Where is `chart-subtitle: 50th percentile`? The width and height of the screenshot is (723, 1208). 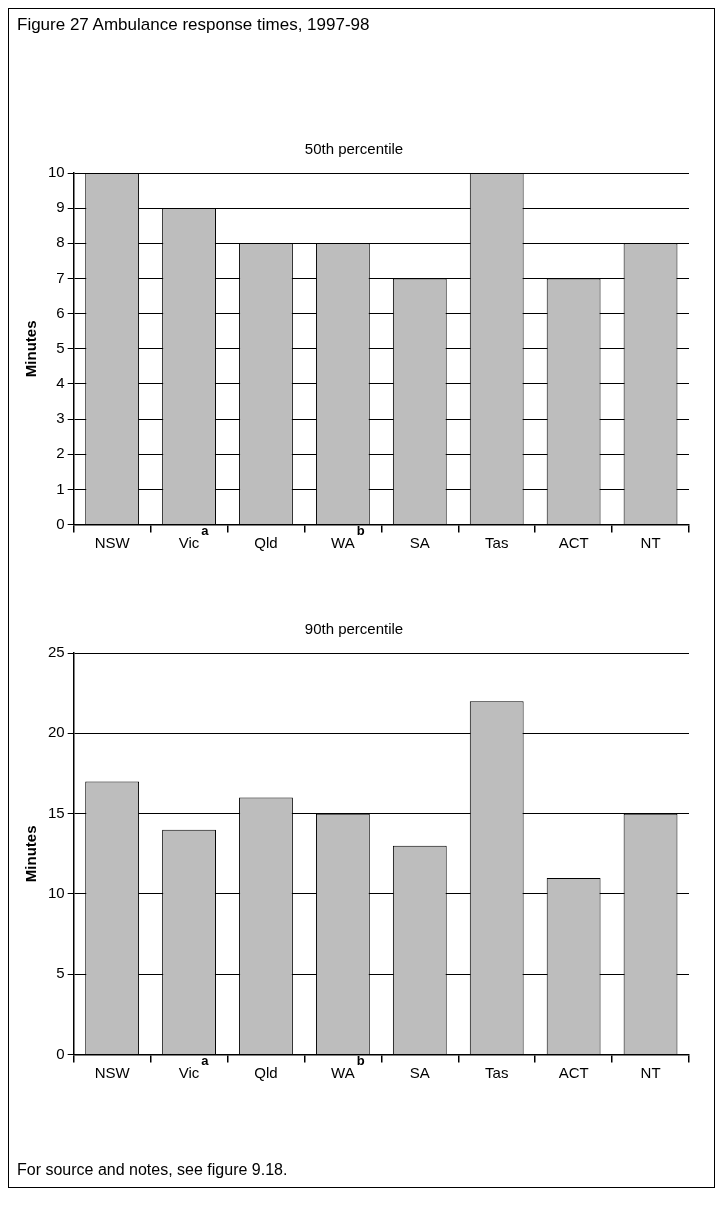
chart-subtitle: 50th percentile is located at coordinates (354, 149).